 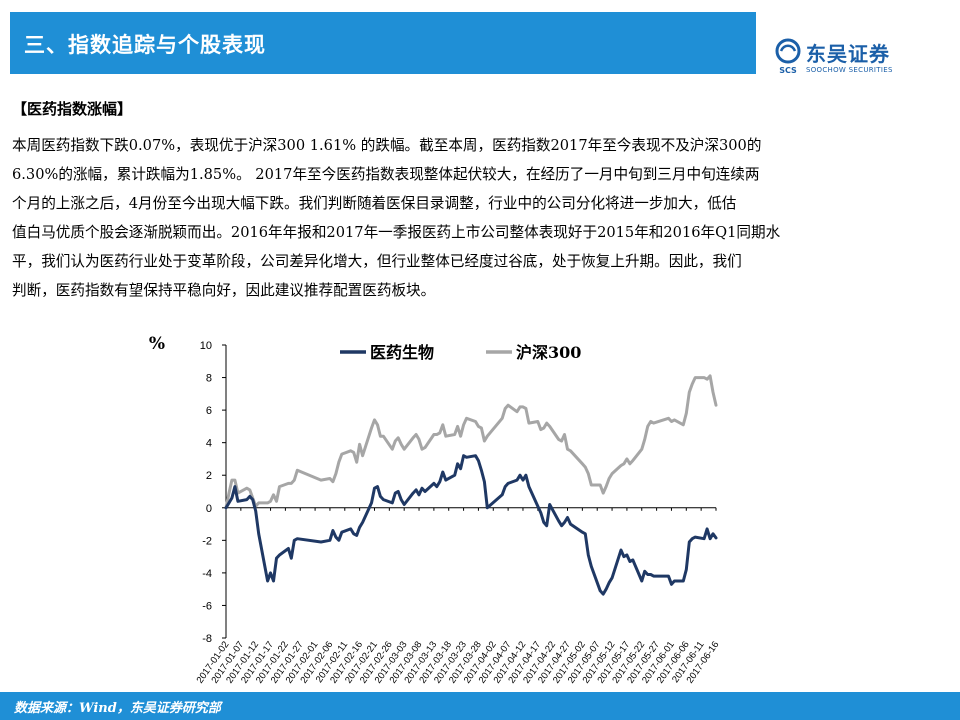 What do you see at coordinates (209, 509) in the screenshot?
I see `y-tick-label: 0` at bounding box center [209, 509].